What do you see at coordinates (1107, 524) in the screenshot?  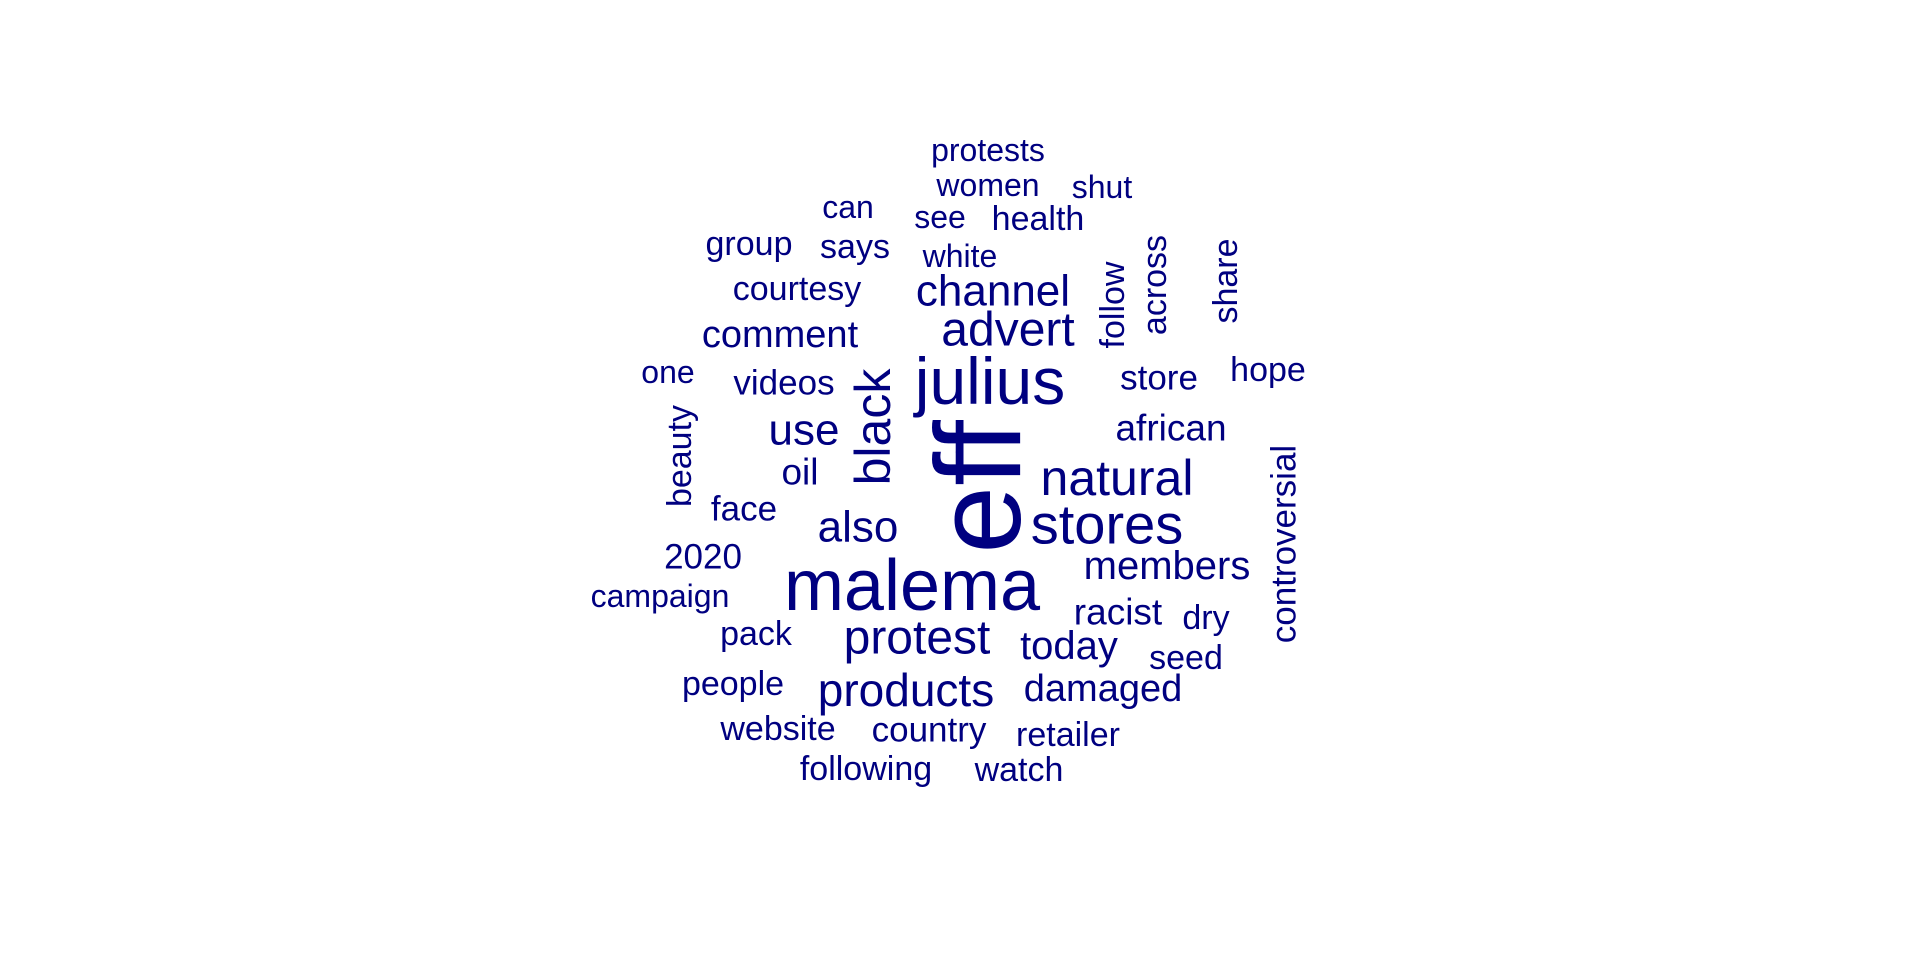 I see `word-stores: stores` at bounding box center [1107, 524].